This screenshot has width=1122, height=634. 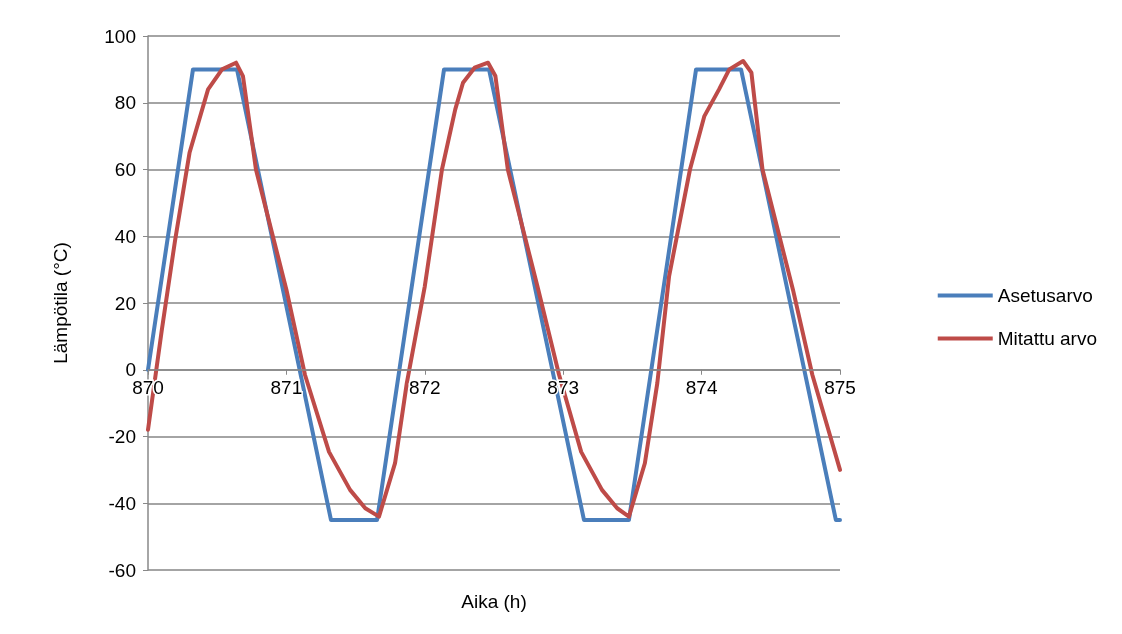 I want to click on y-tick-label: 80, so click(x=125, y=103).